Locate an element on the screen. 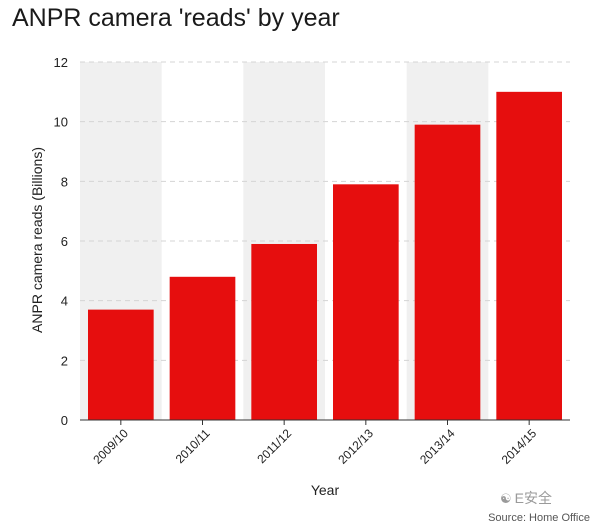 This screenshot has height=531, width=600. y-tick-label: 10 is located at coordinates (61, 122).